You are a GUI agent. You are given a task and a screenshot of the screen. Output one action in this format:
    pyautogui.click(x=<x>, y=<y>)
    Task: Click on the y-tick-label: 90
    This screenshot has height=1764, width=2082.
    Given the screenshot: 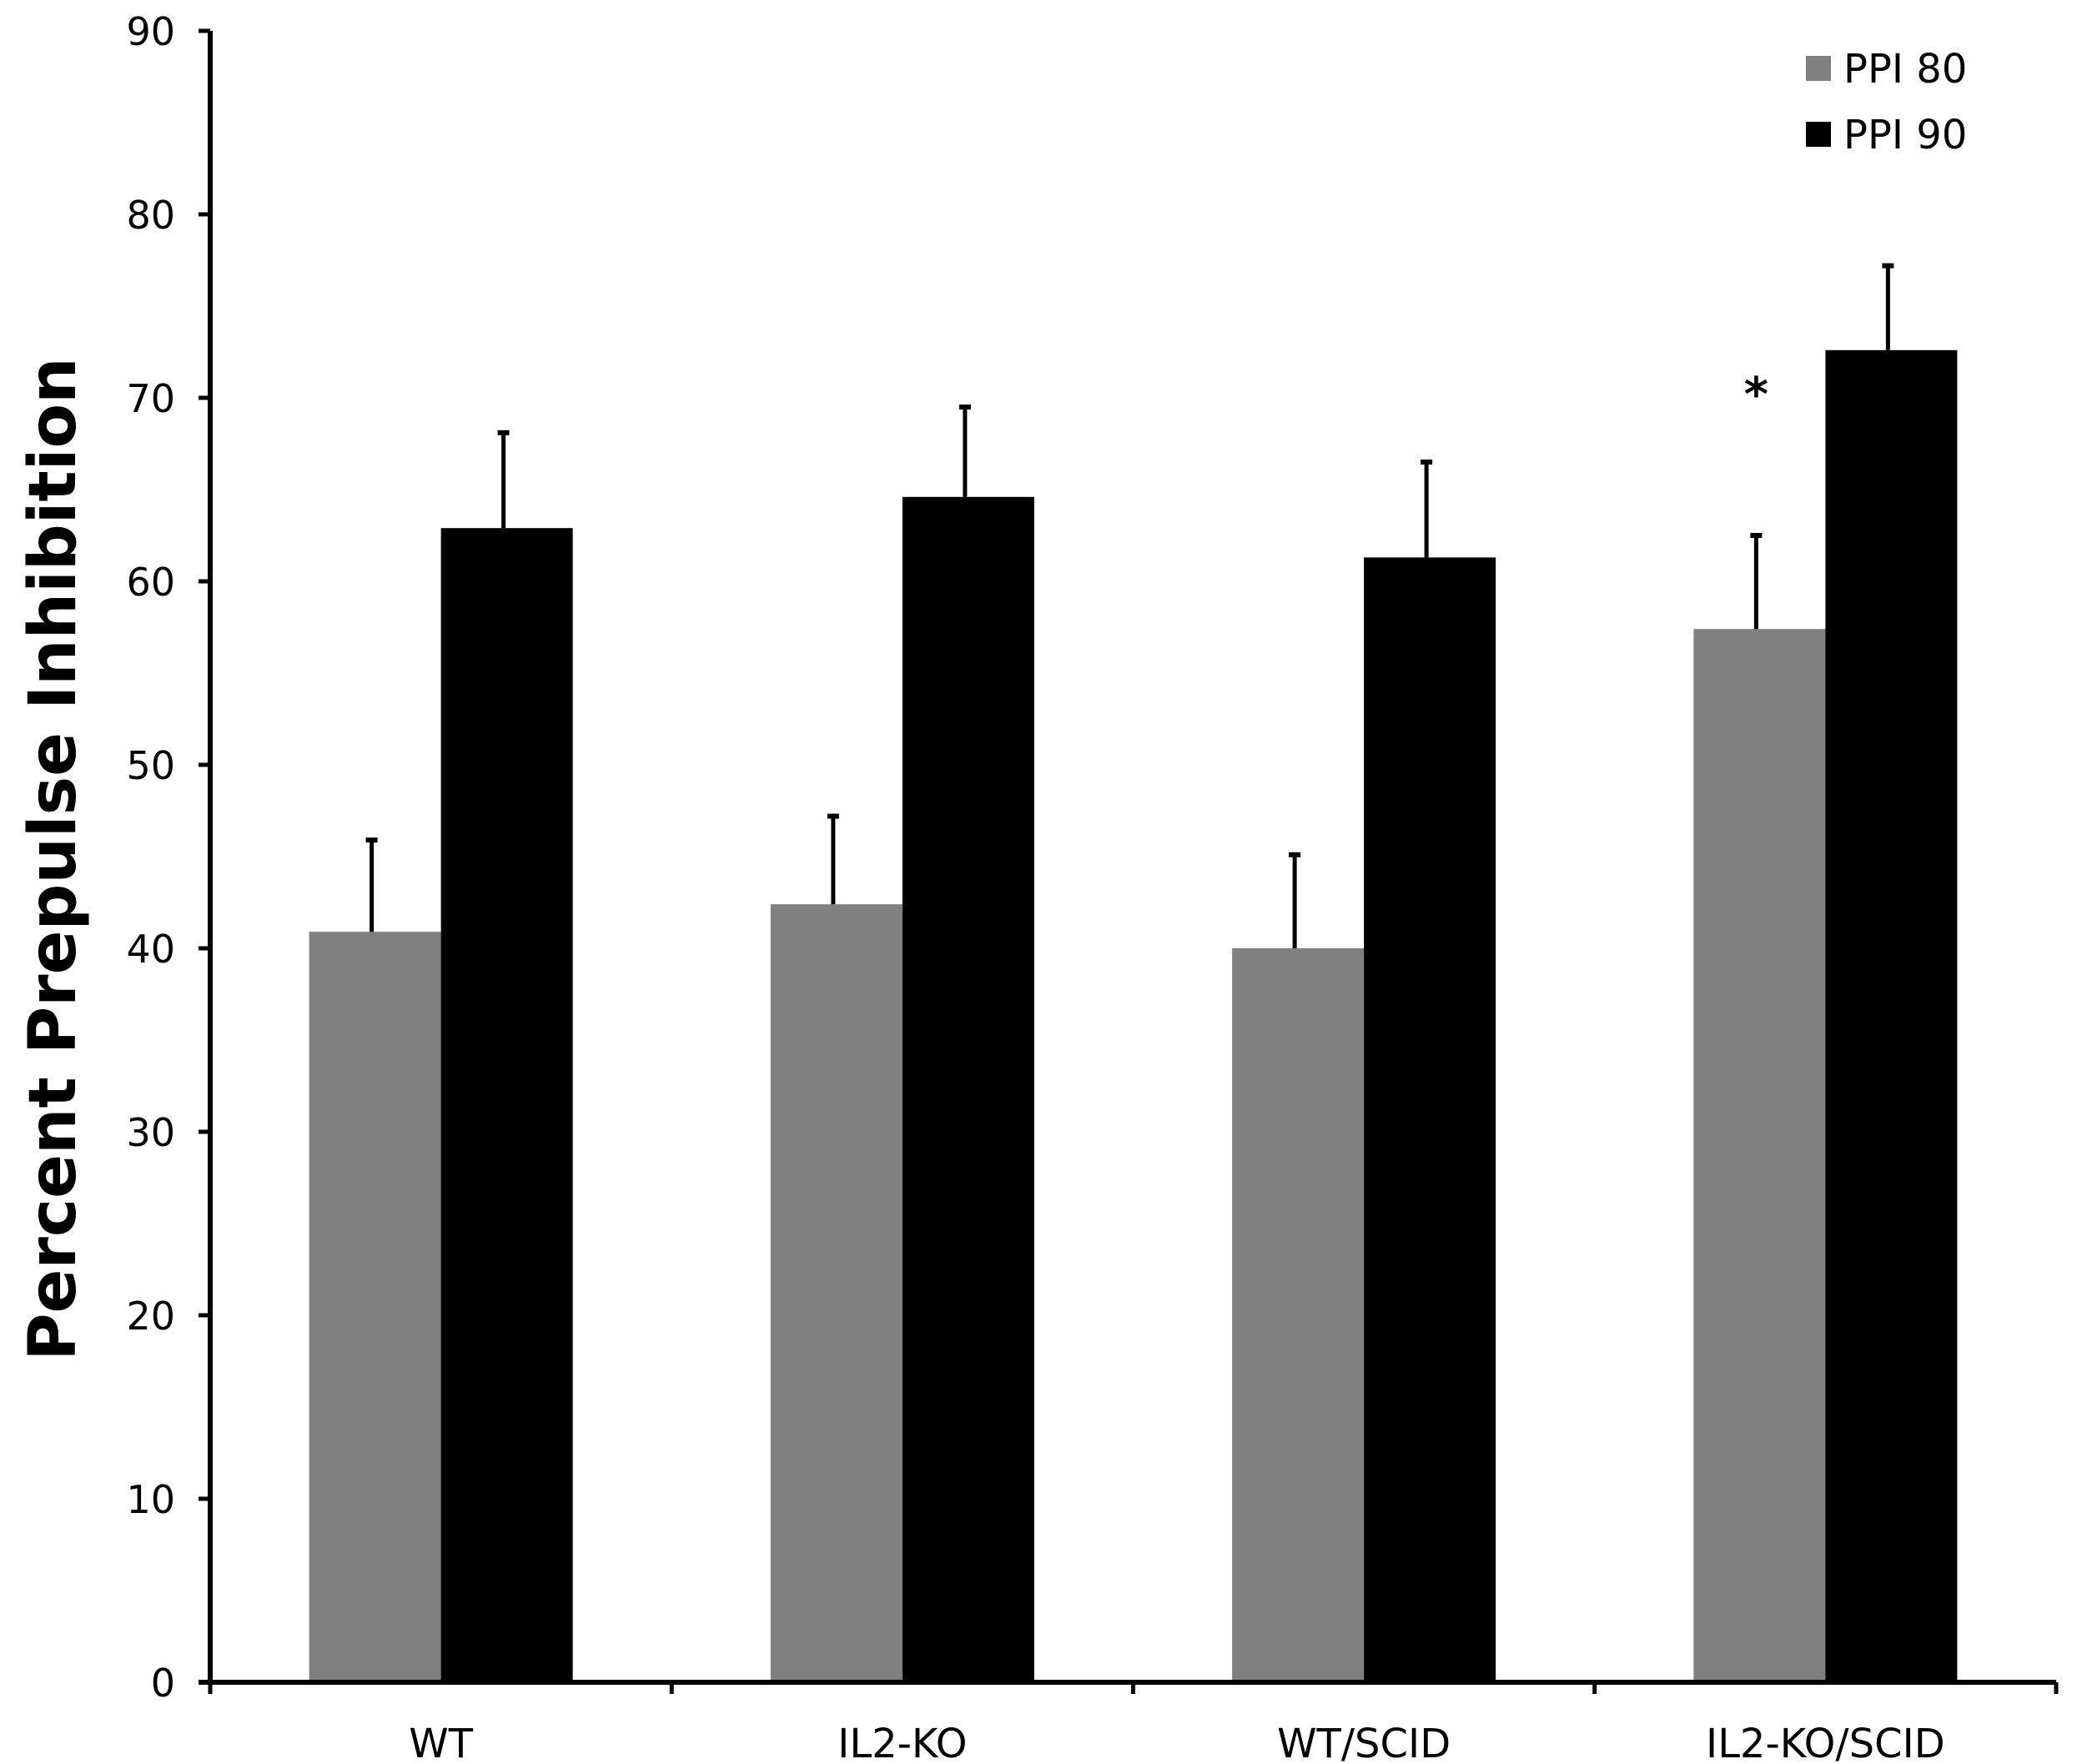 What is the action you would take?
    pyautogui.click(x=150, y=32)
    